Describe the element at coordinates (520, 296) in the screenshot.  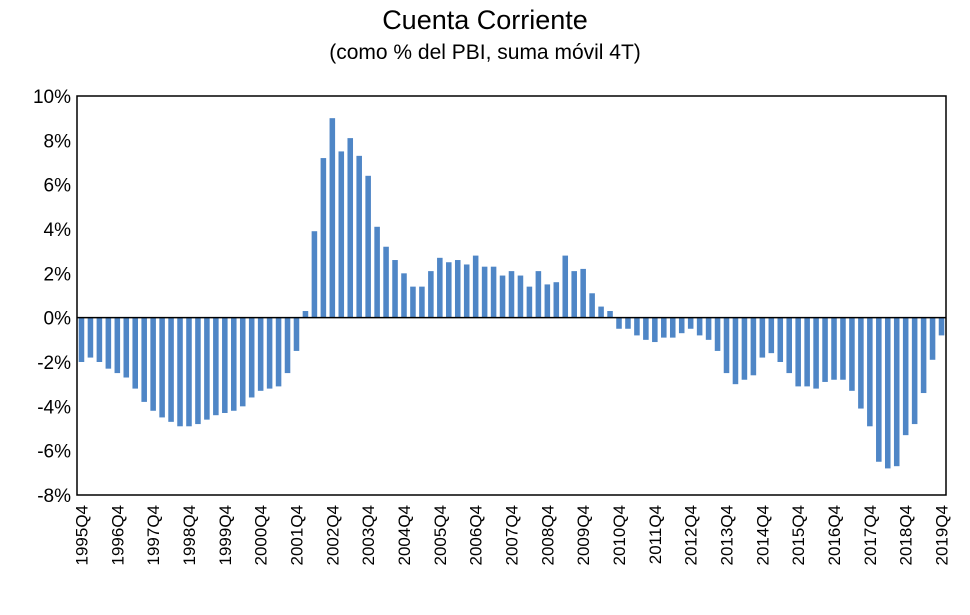
I see `bar-2008Q1` at that location.